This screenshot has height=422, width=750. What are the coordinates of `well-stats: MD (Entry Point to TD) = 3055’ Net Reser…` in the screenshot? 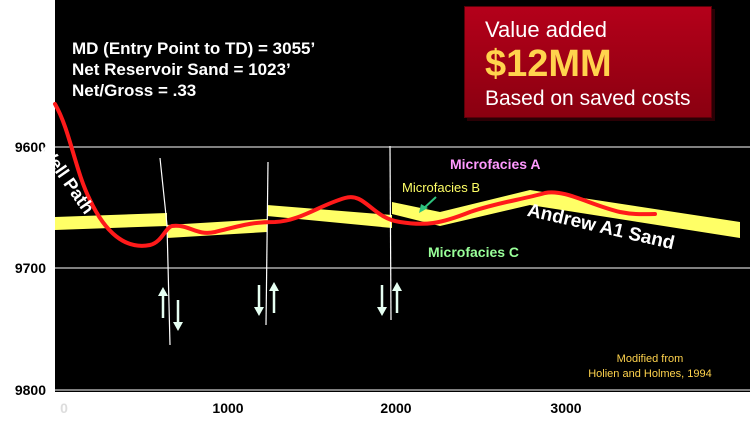 It's located at (193, 69).